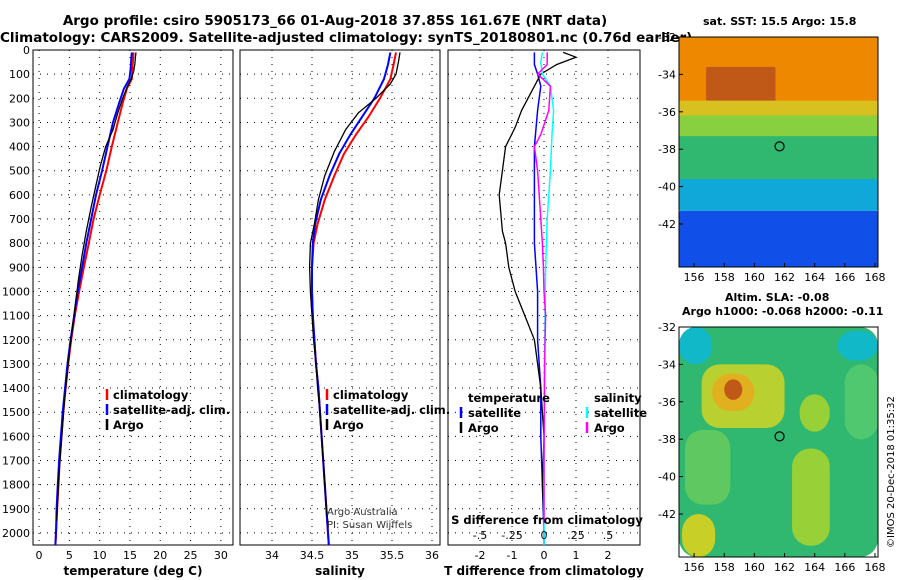 The image size is (900, 580). I want to click on sst-map-ytick-label: -40, so click(667, 187).